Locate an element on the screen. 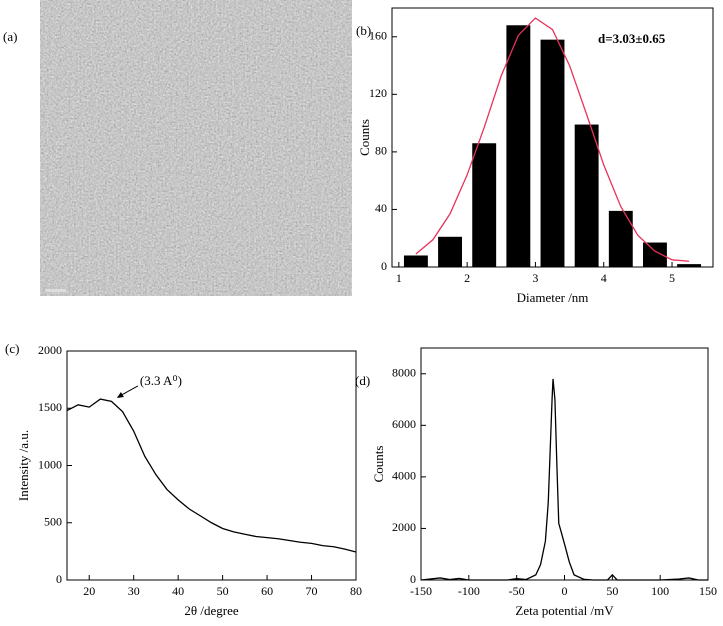 This screenshot has height=626, width=723. x-tick-label: 150 is located at coordinates (708, 591).